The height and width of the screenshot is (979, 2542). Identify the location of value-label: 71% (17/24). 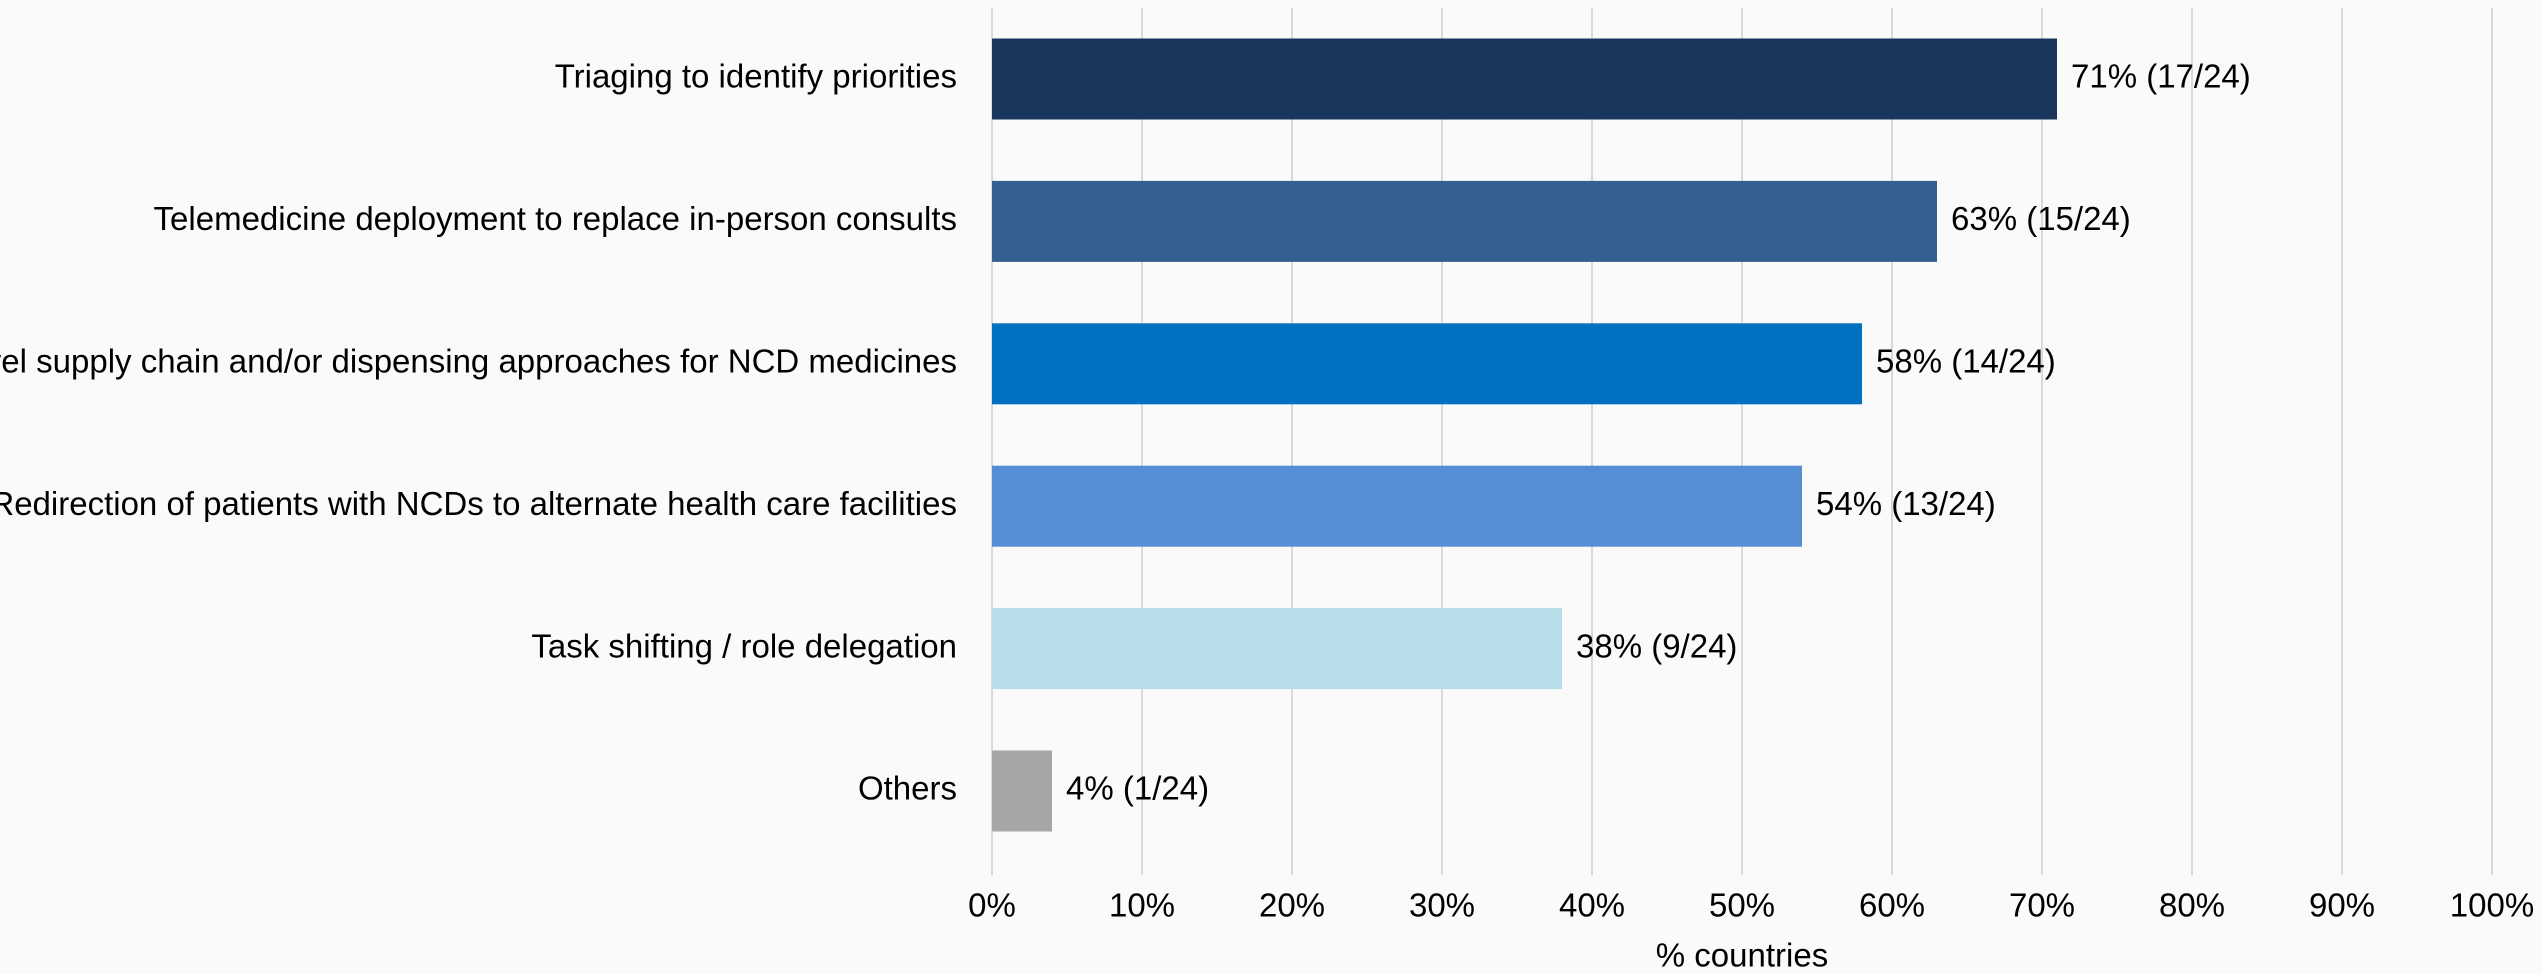
(2161, 76).